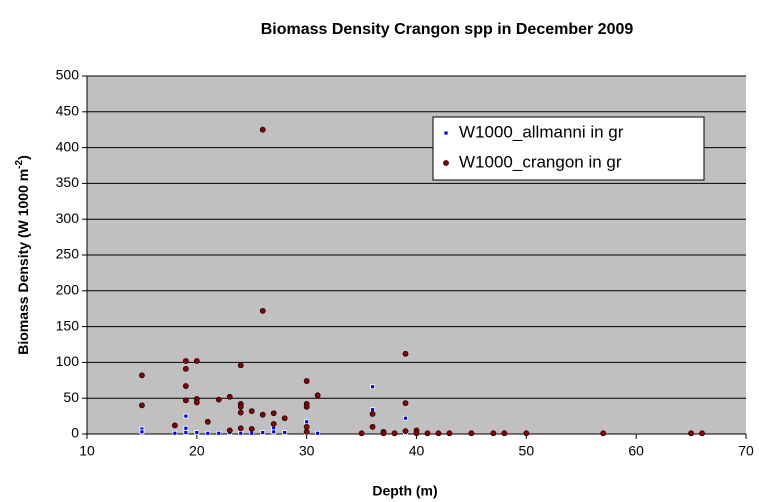  What do you see at coordinates (307, 451) in the screenshot?
I see `x-tick-label: 30` at bounding box center [307, 451].